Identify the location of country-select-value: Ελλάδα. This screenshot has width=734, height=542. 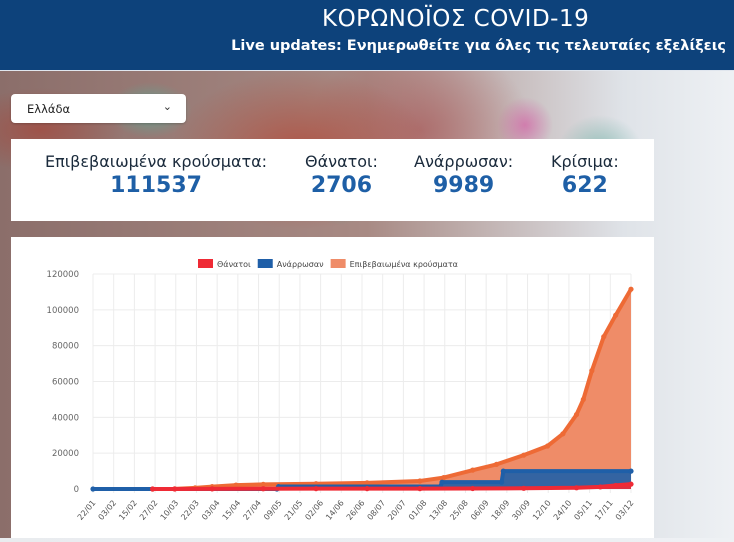
(49, 109).